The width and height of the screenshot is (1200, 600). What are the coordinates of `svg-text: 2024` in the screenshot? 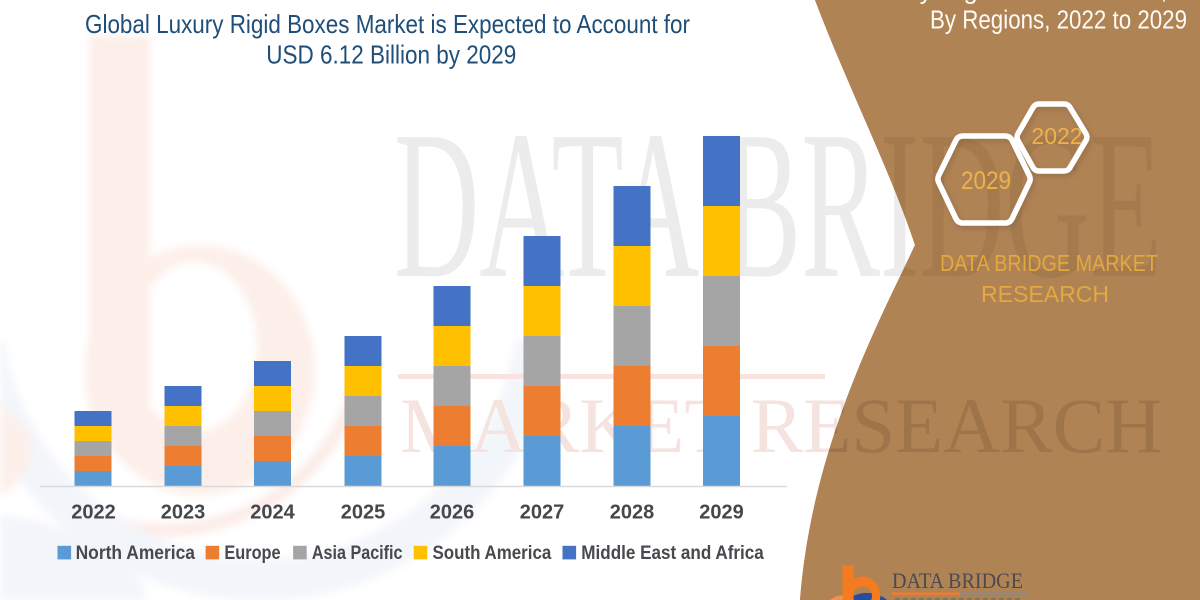 It's located at (272, 513).